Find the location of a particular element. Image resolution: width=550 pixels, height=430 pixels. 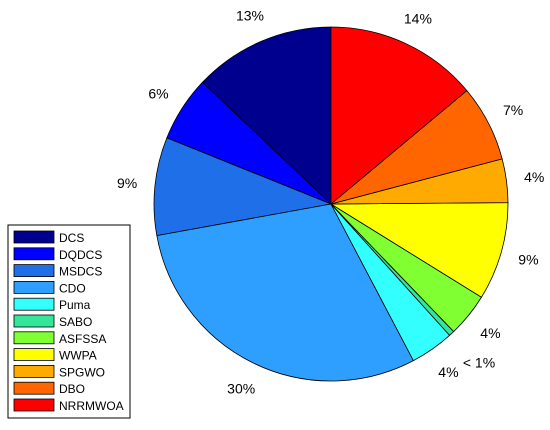

legend-swatch-sabo is located at coordinates (34, 321).